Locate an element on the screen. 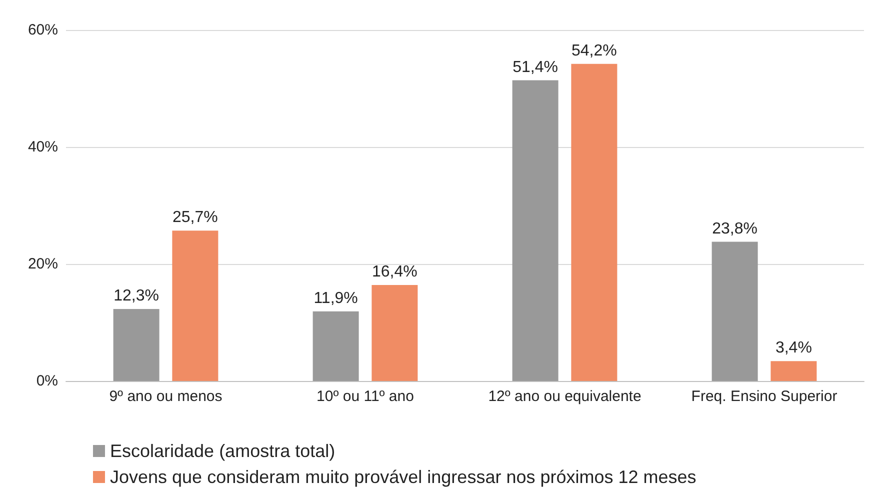 This screenshot has width=880, height=501. data-label: 54,2% is located at coordinates (594, 51).